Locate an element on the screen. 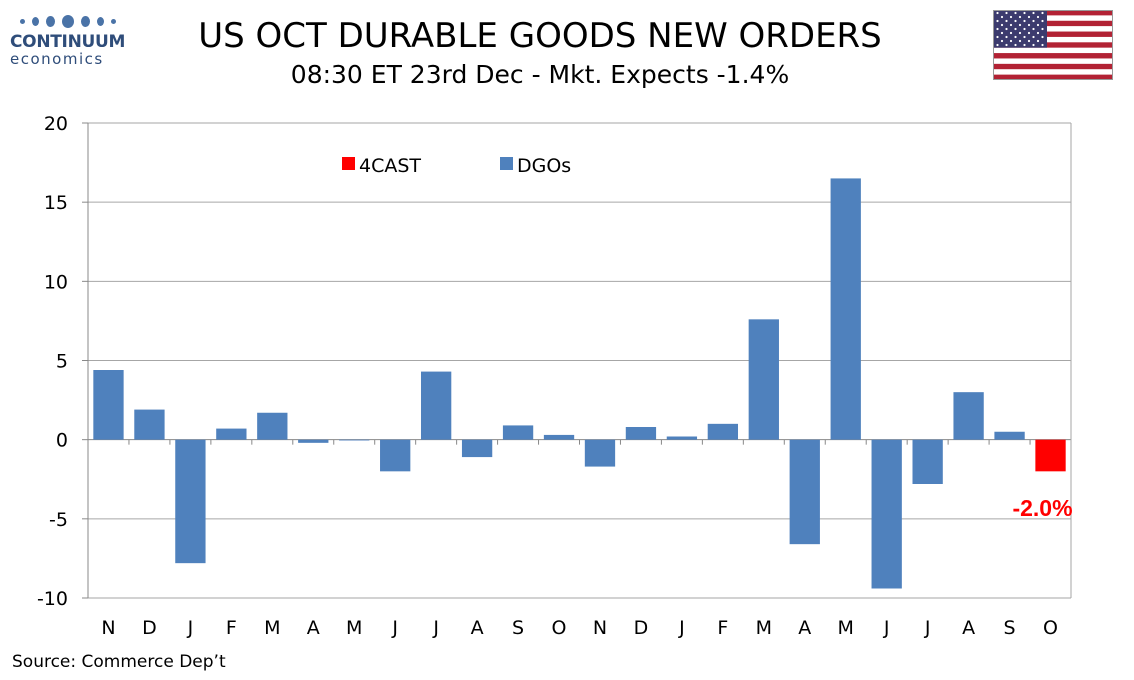  forecast-bar is located at coordinates (1050, 455).